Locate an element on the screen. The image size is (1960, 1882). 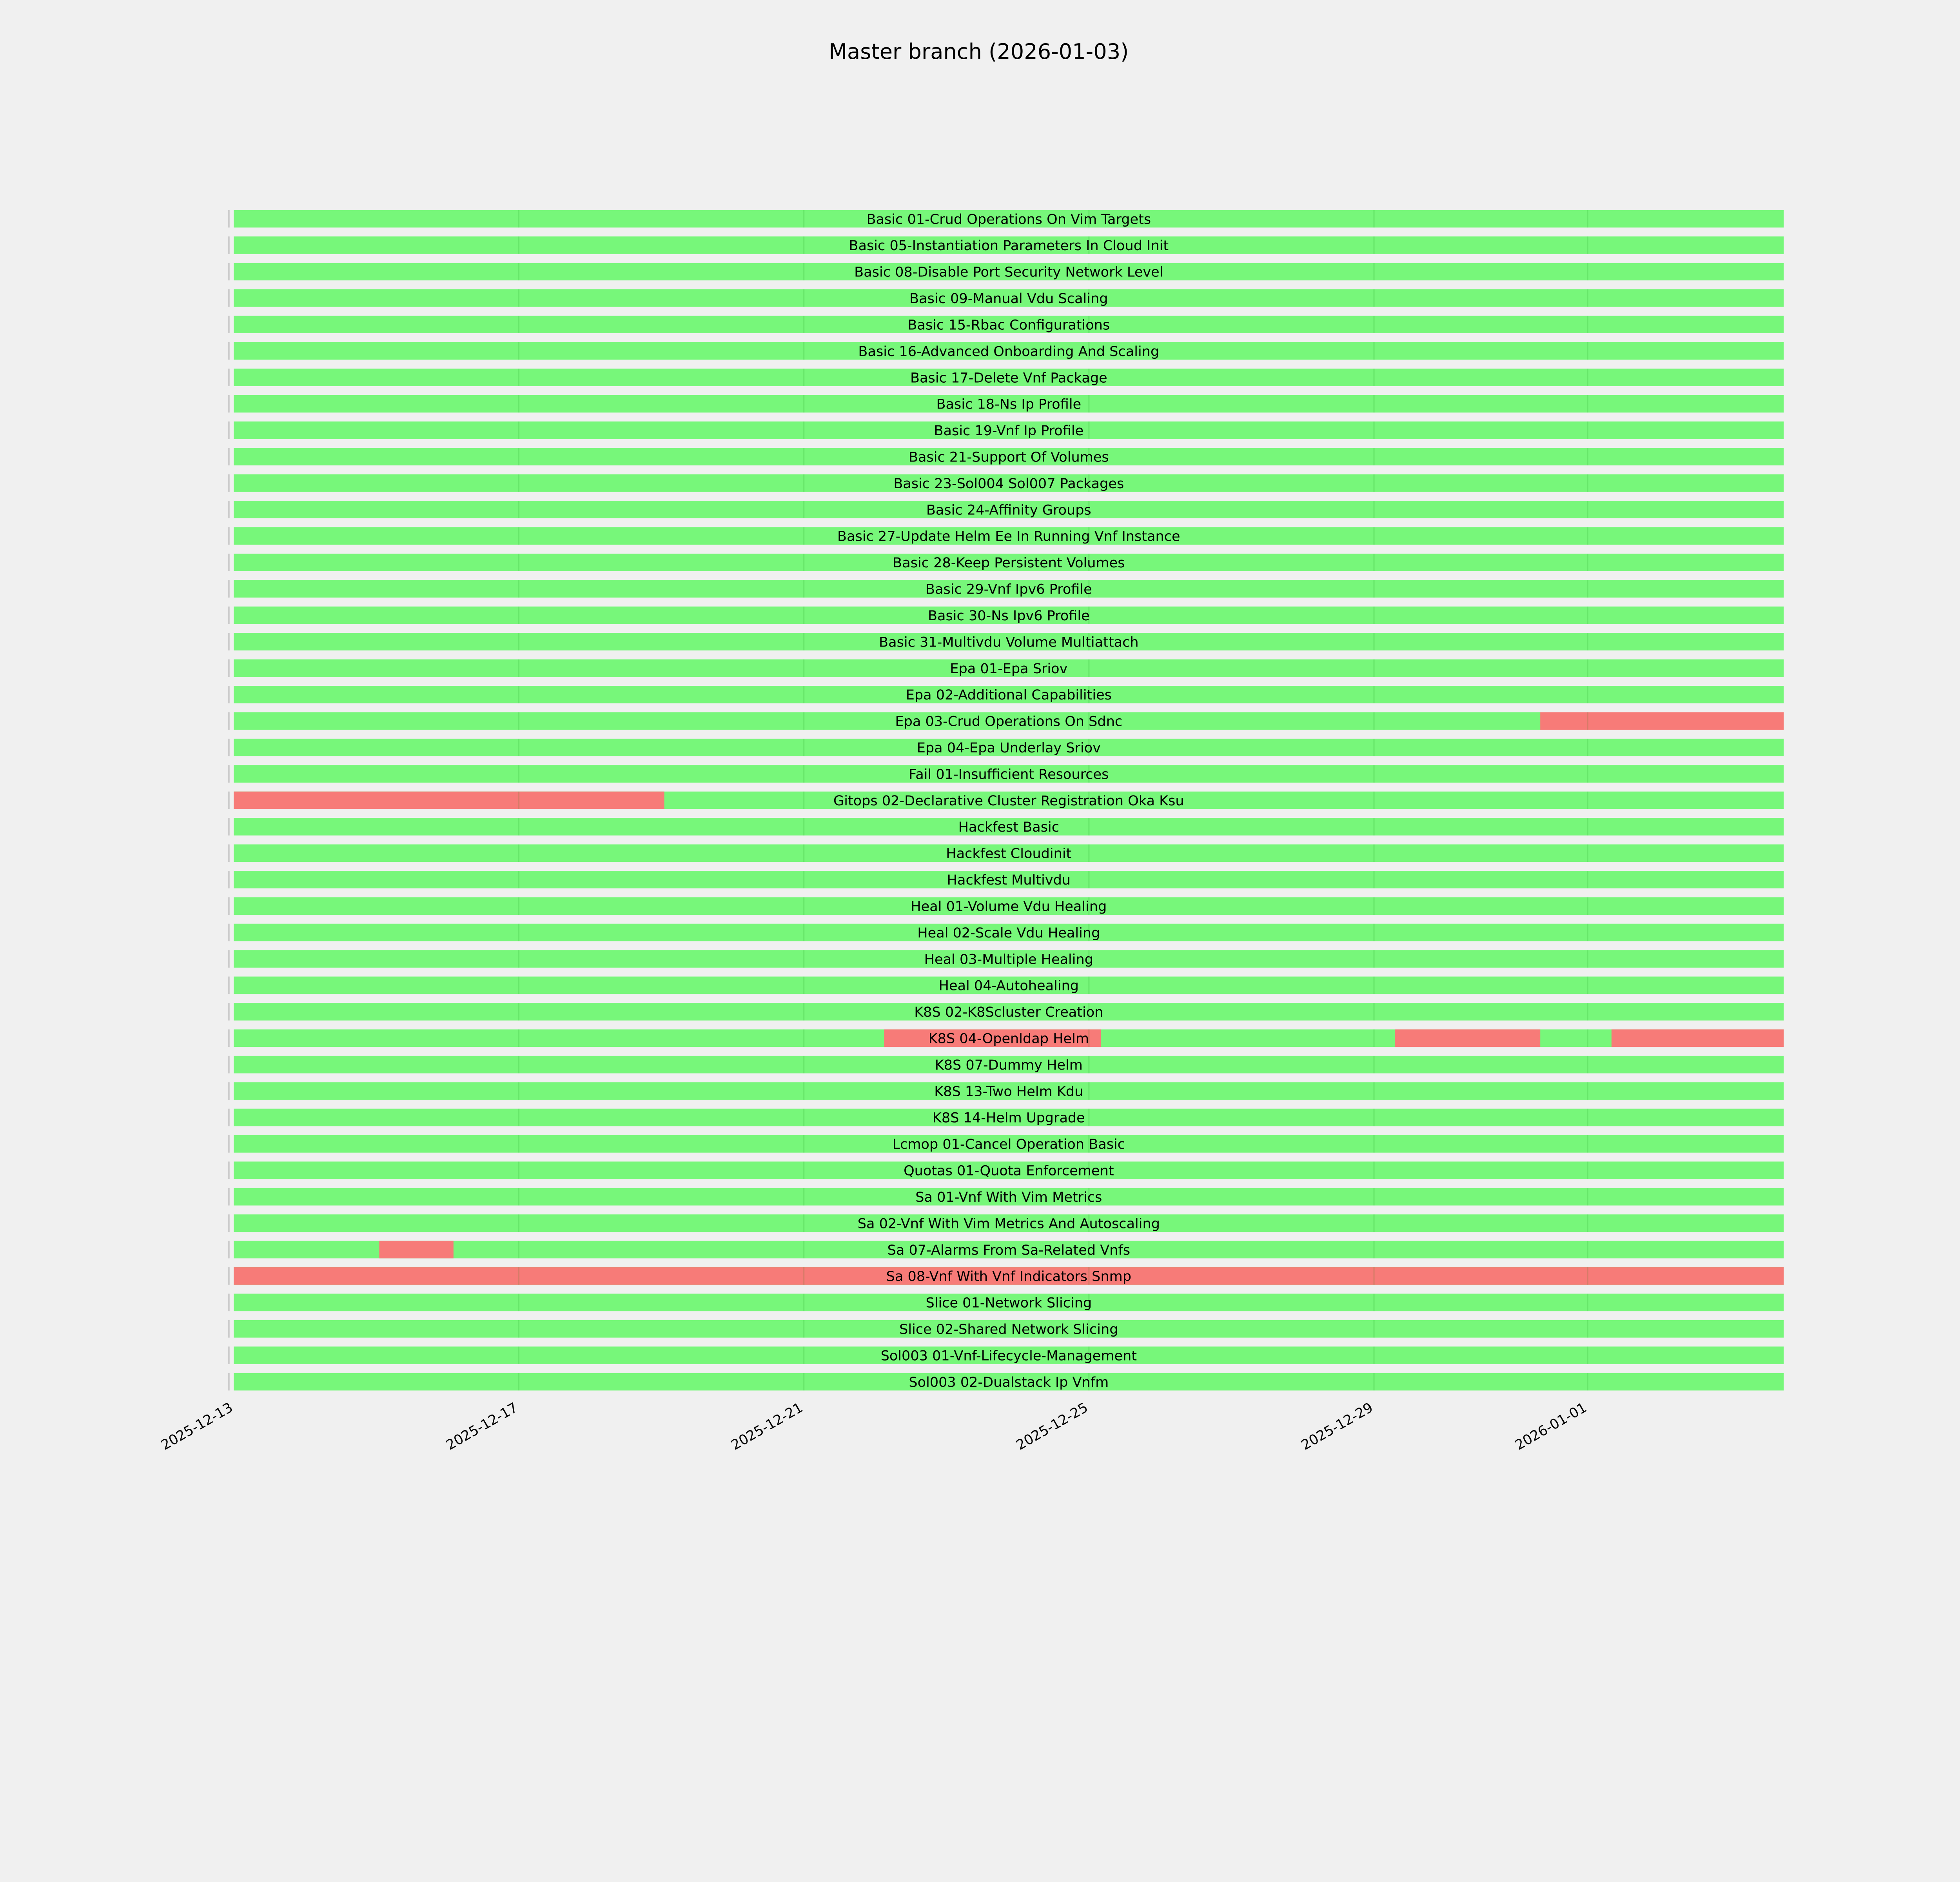
timeline-row: Hackfest Cloudinit is located at coordinates (1006, 853).